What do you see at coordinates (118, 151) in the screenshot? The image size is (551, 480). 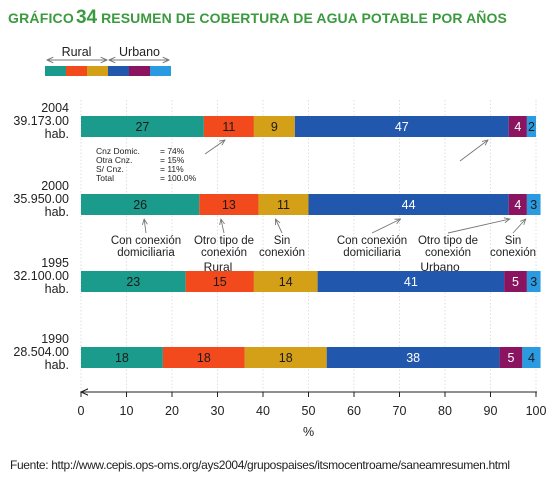 I see `summary-note-key: Cnz Domic.` at bounding box center [118, 151].